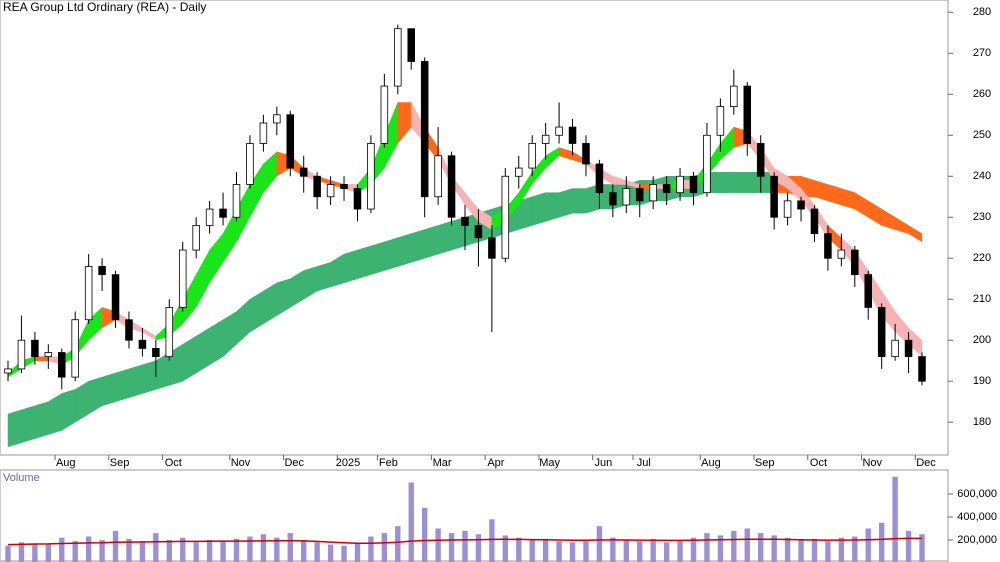  What do you see at coordinates (495, 463) in the screenshot?
I see `x-tick-label: Apr` at bounding box center [495, 463].